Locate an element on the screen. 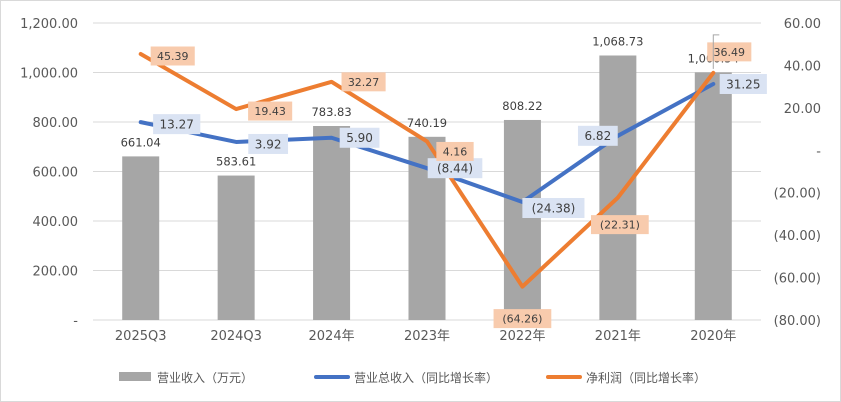  net-profit-growth-label: 36.49 is located at coordinates (730, 52).